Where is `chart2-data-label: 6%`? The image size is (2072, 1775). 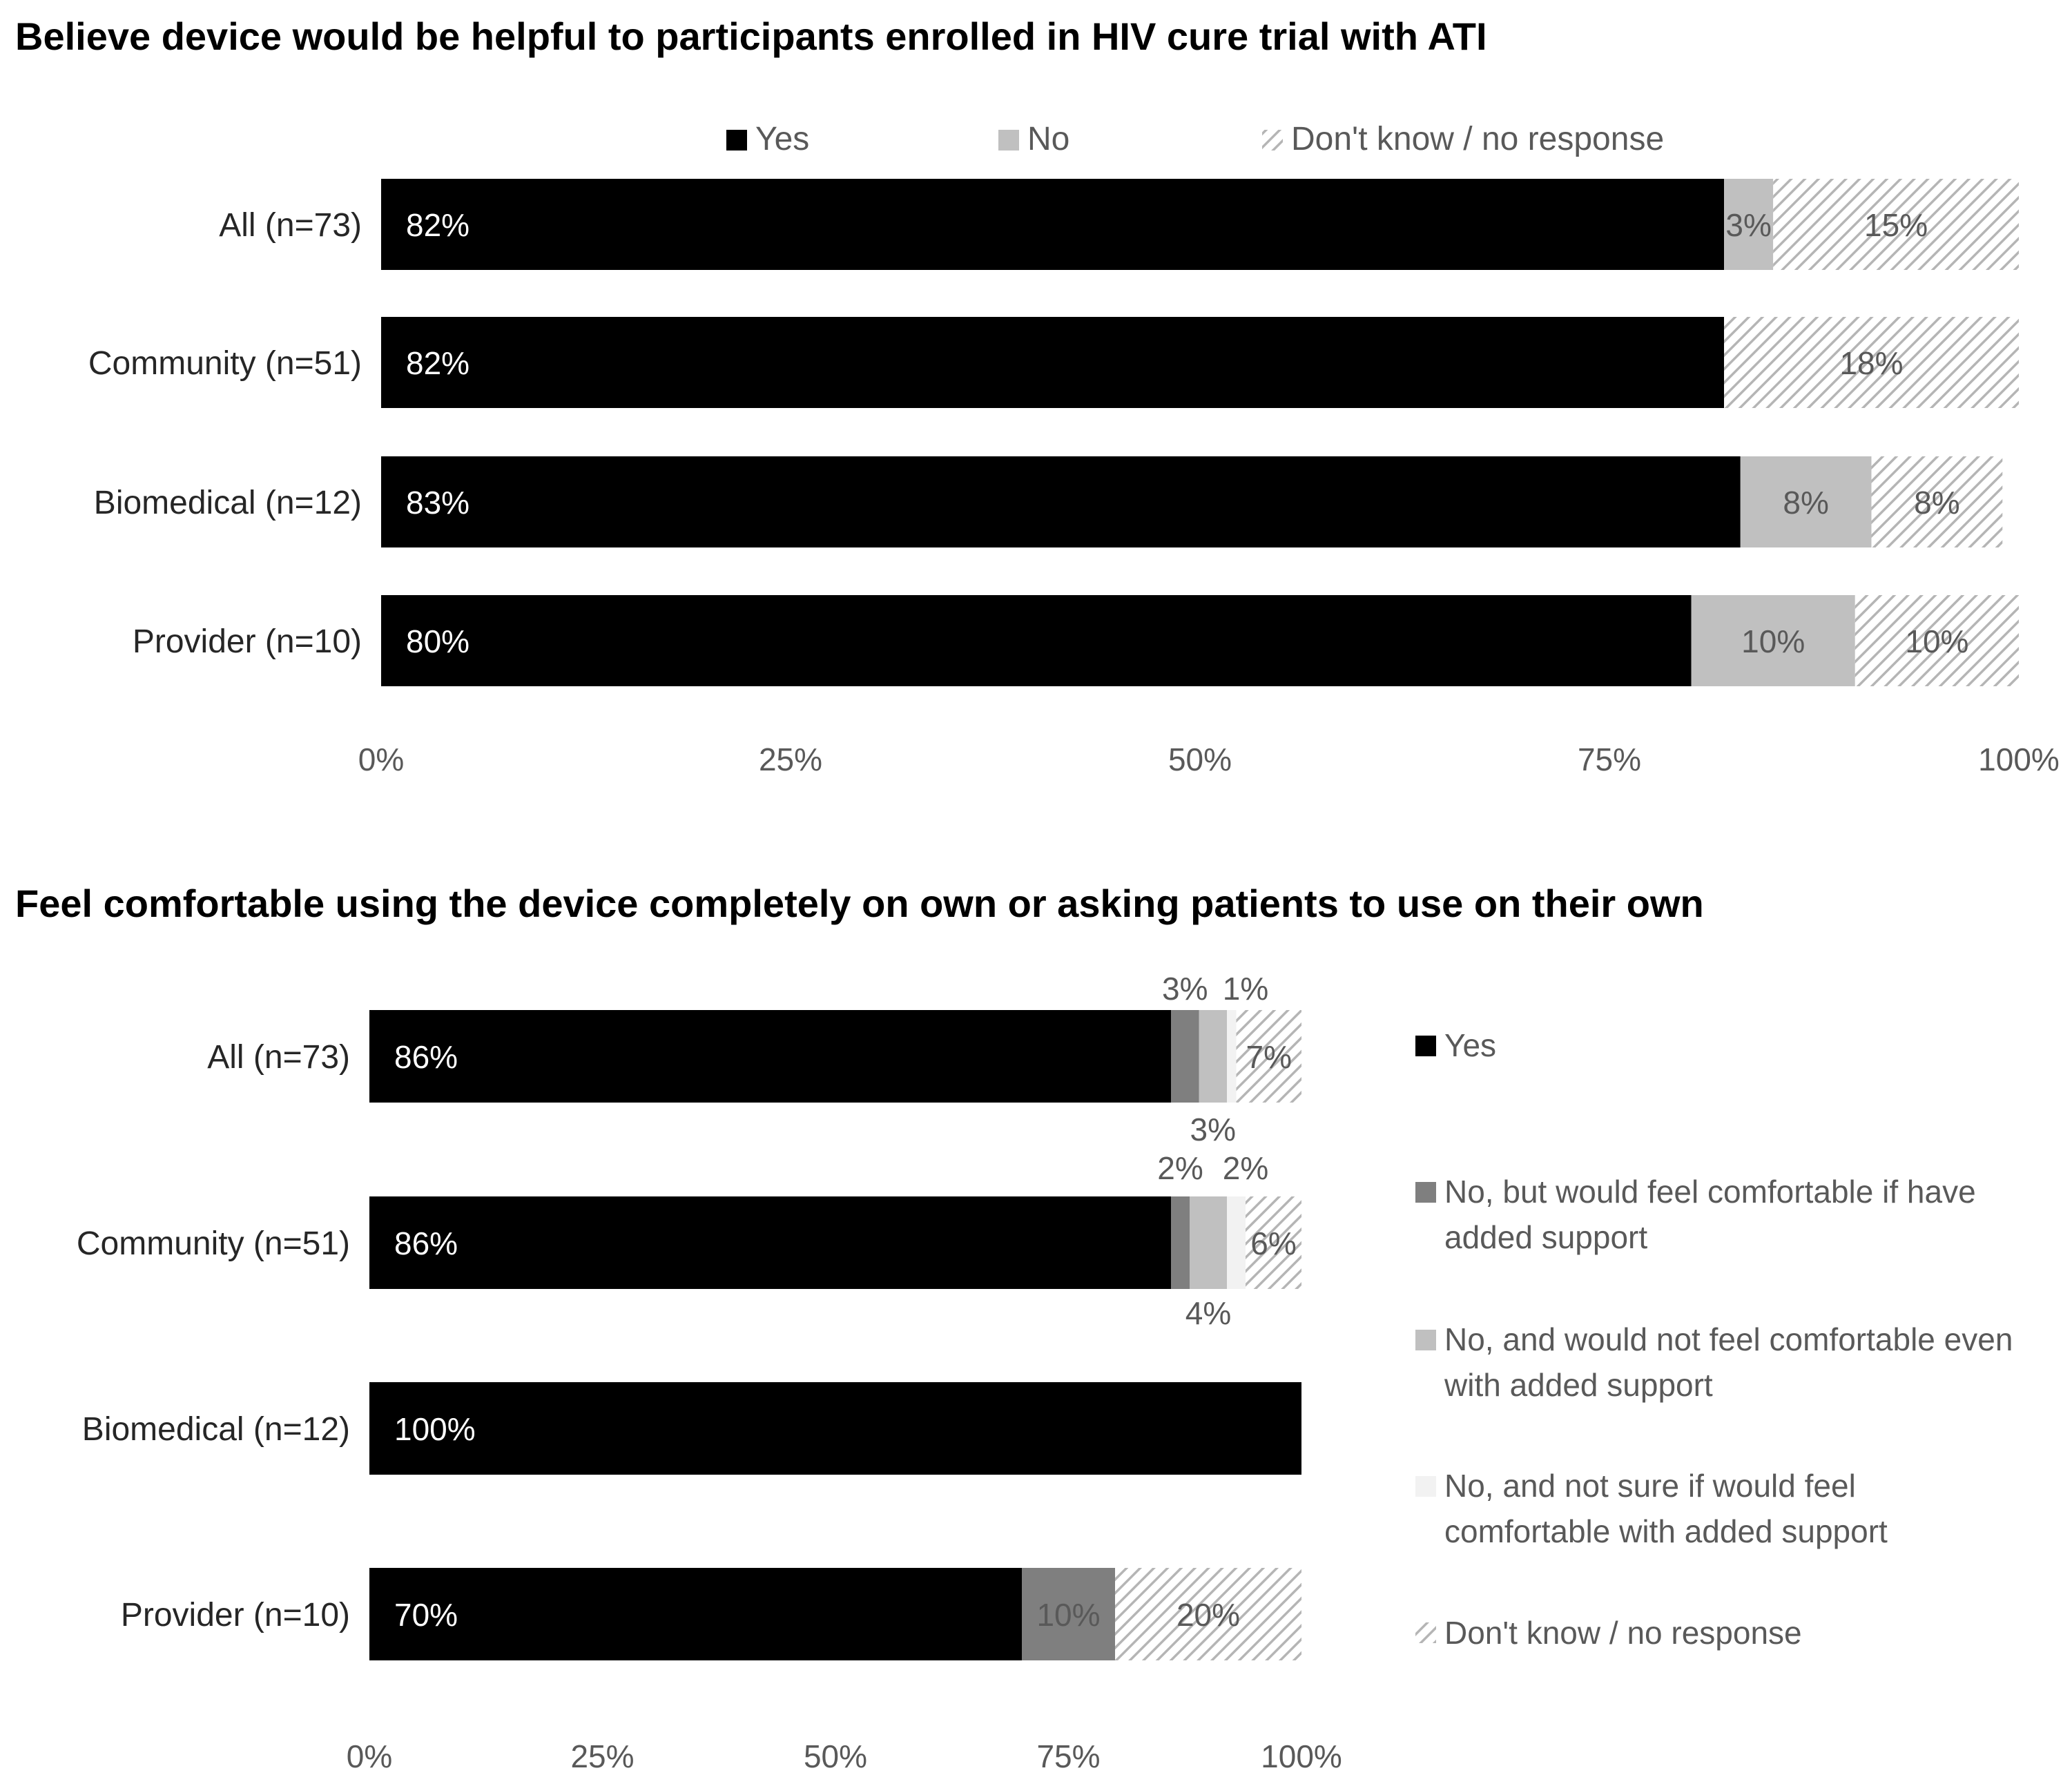
chart2-data-label: 6% is located at coordinates (1273, 1243).